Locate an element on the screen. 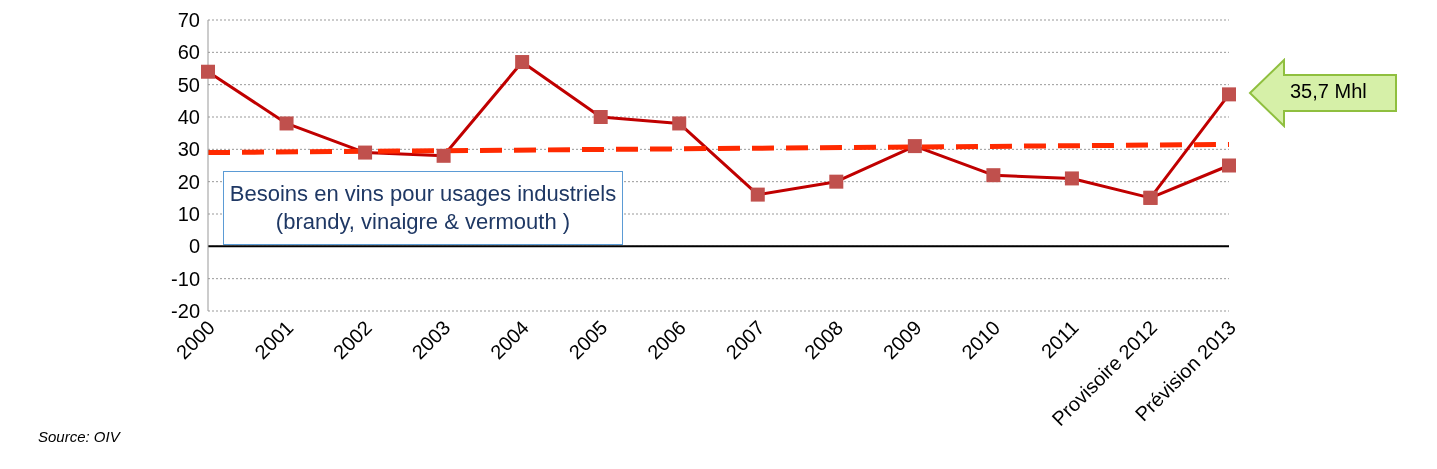  y-tick-label: -20 is located at coordinates (185, 311).